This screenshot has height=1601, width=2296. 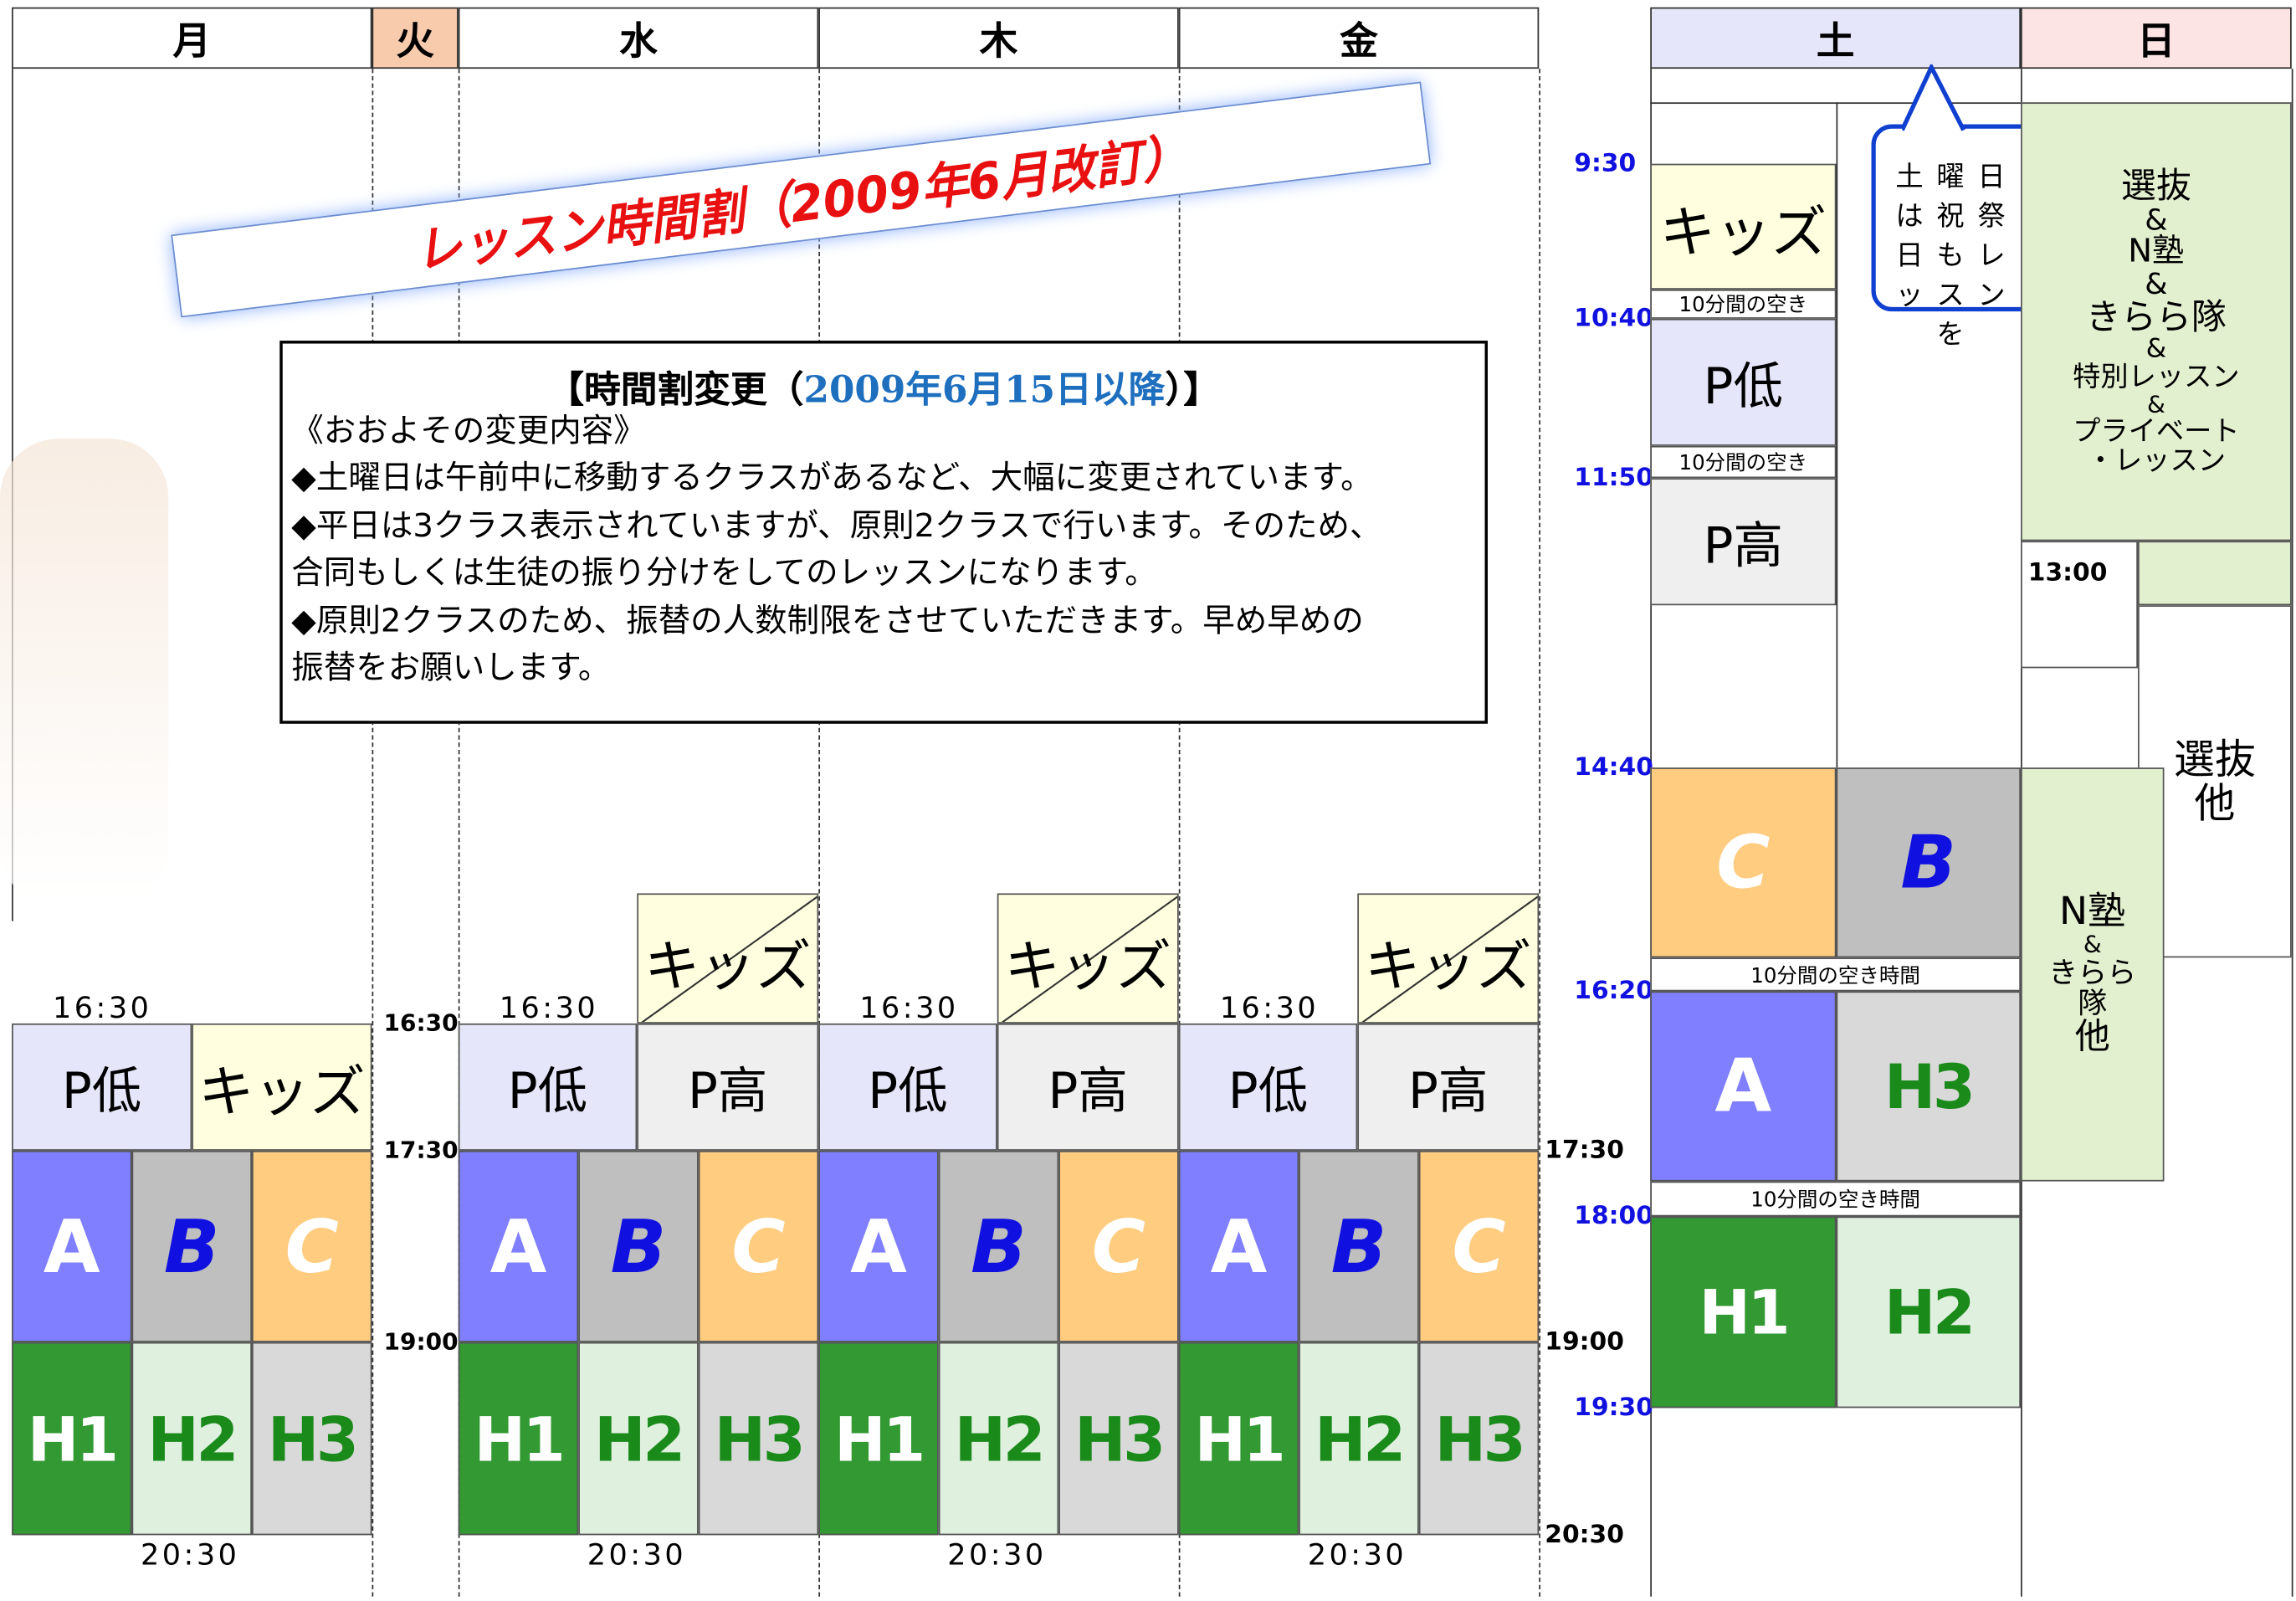 What do you see at coordinates (282, 1087) in the screenshot?
I see `class-cell: キッズ` at bounding box center [282, 1087].